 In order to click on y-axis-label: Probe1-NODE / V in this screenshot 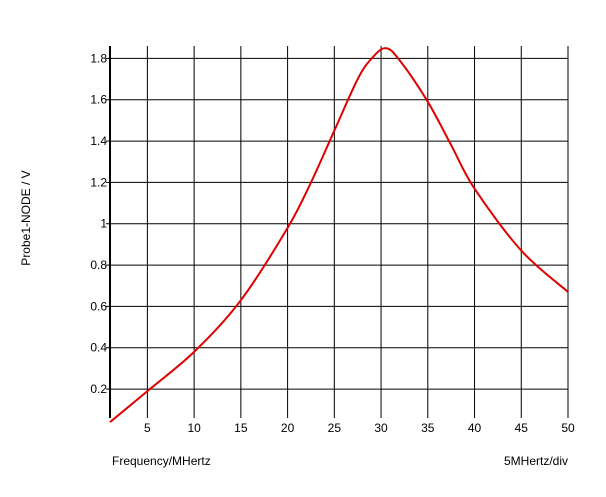, I will do `click(26, 217)`.